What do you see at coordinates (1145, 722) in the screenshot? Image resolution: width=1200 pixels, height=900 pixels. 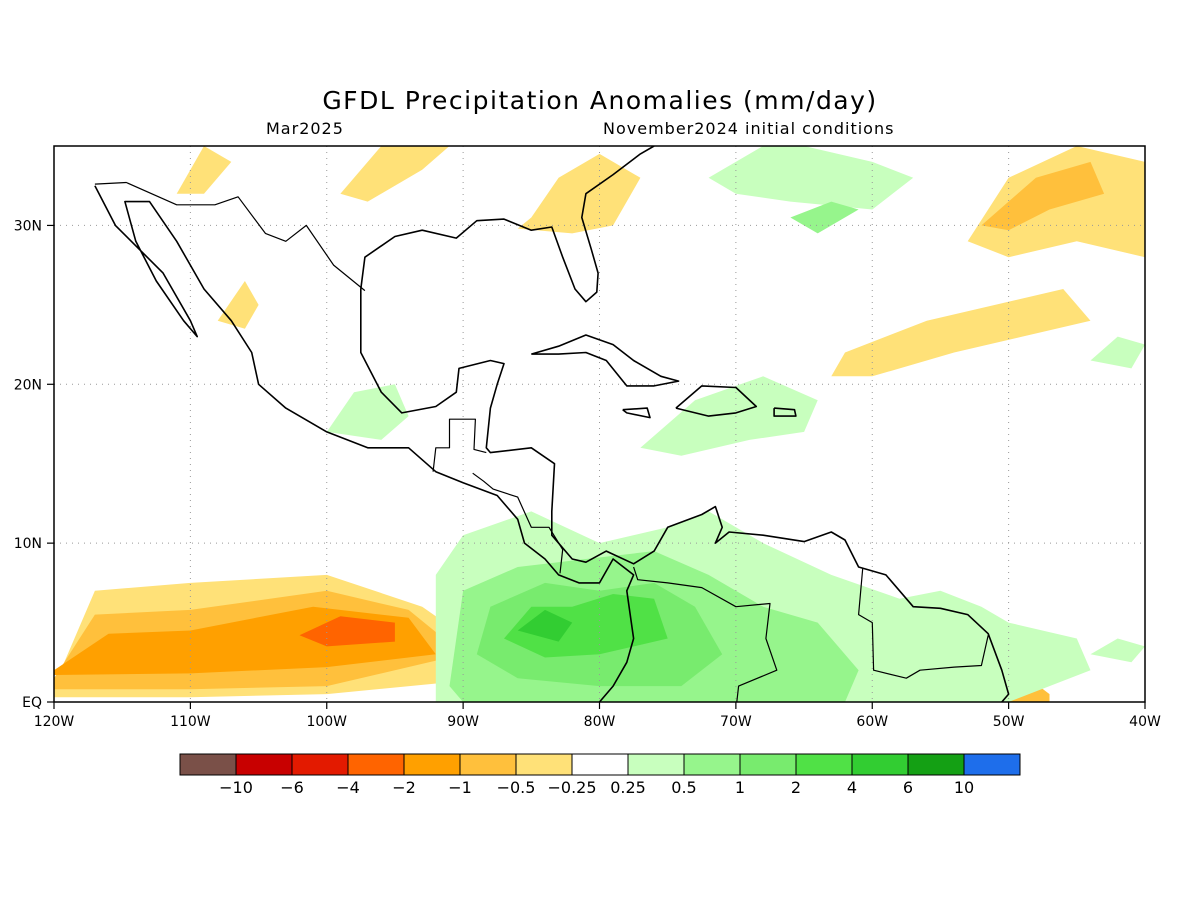 I see `lon-tick-label: 40W` at bounding box center [1145, 722].